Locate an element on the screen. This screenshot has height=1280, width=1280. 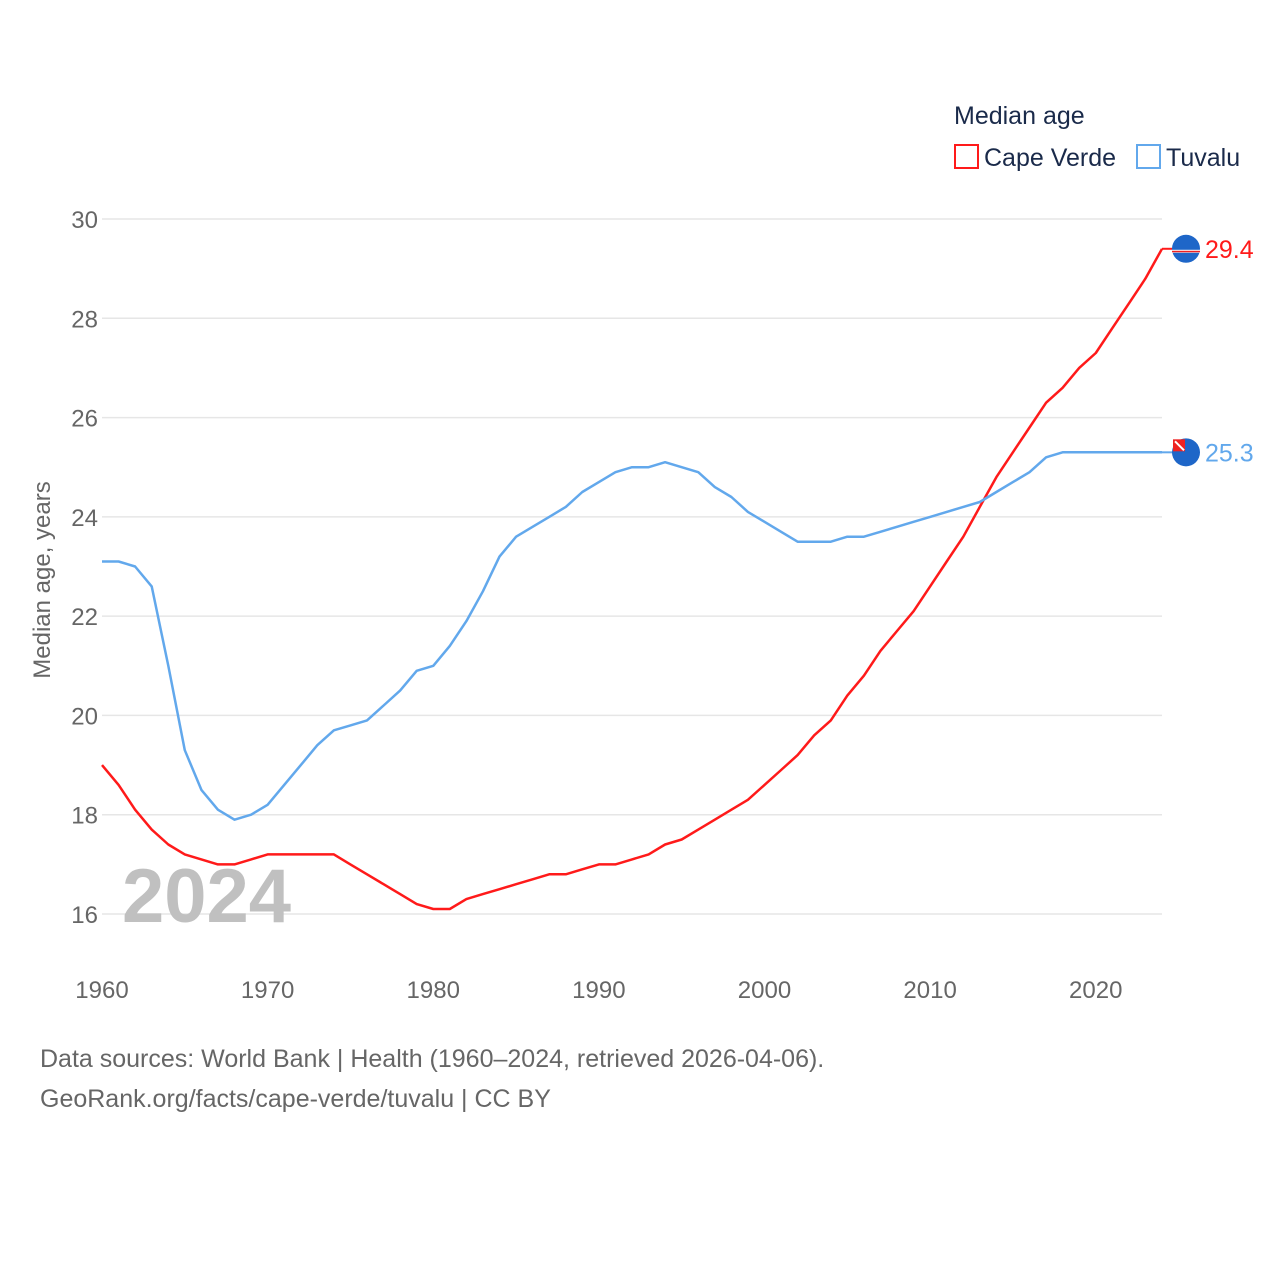
end-value-label: 29.4 is located at coordinates (1229, 250).